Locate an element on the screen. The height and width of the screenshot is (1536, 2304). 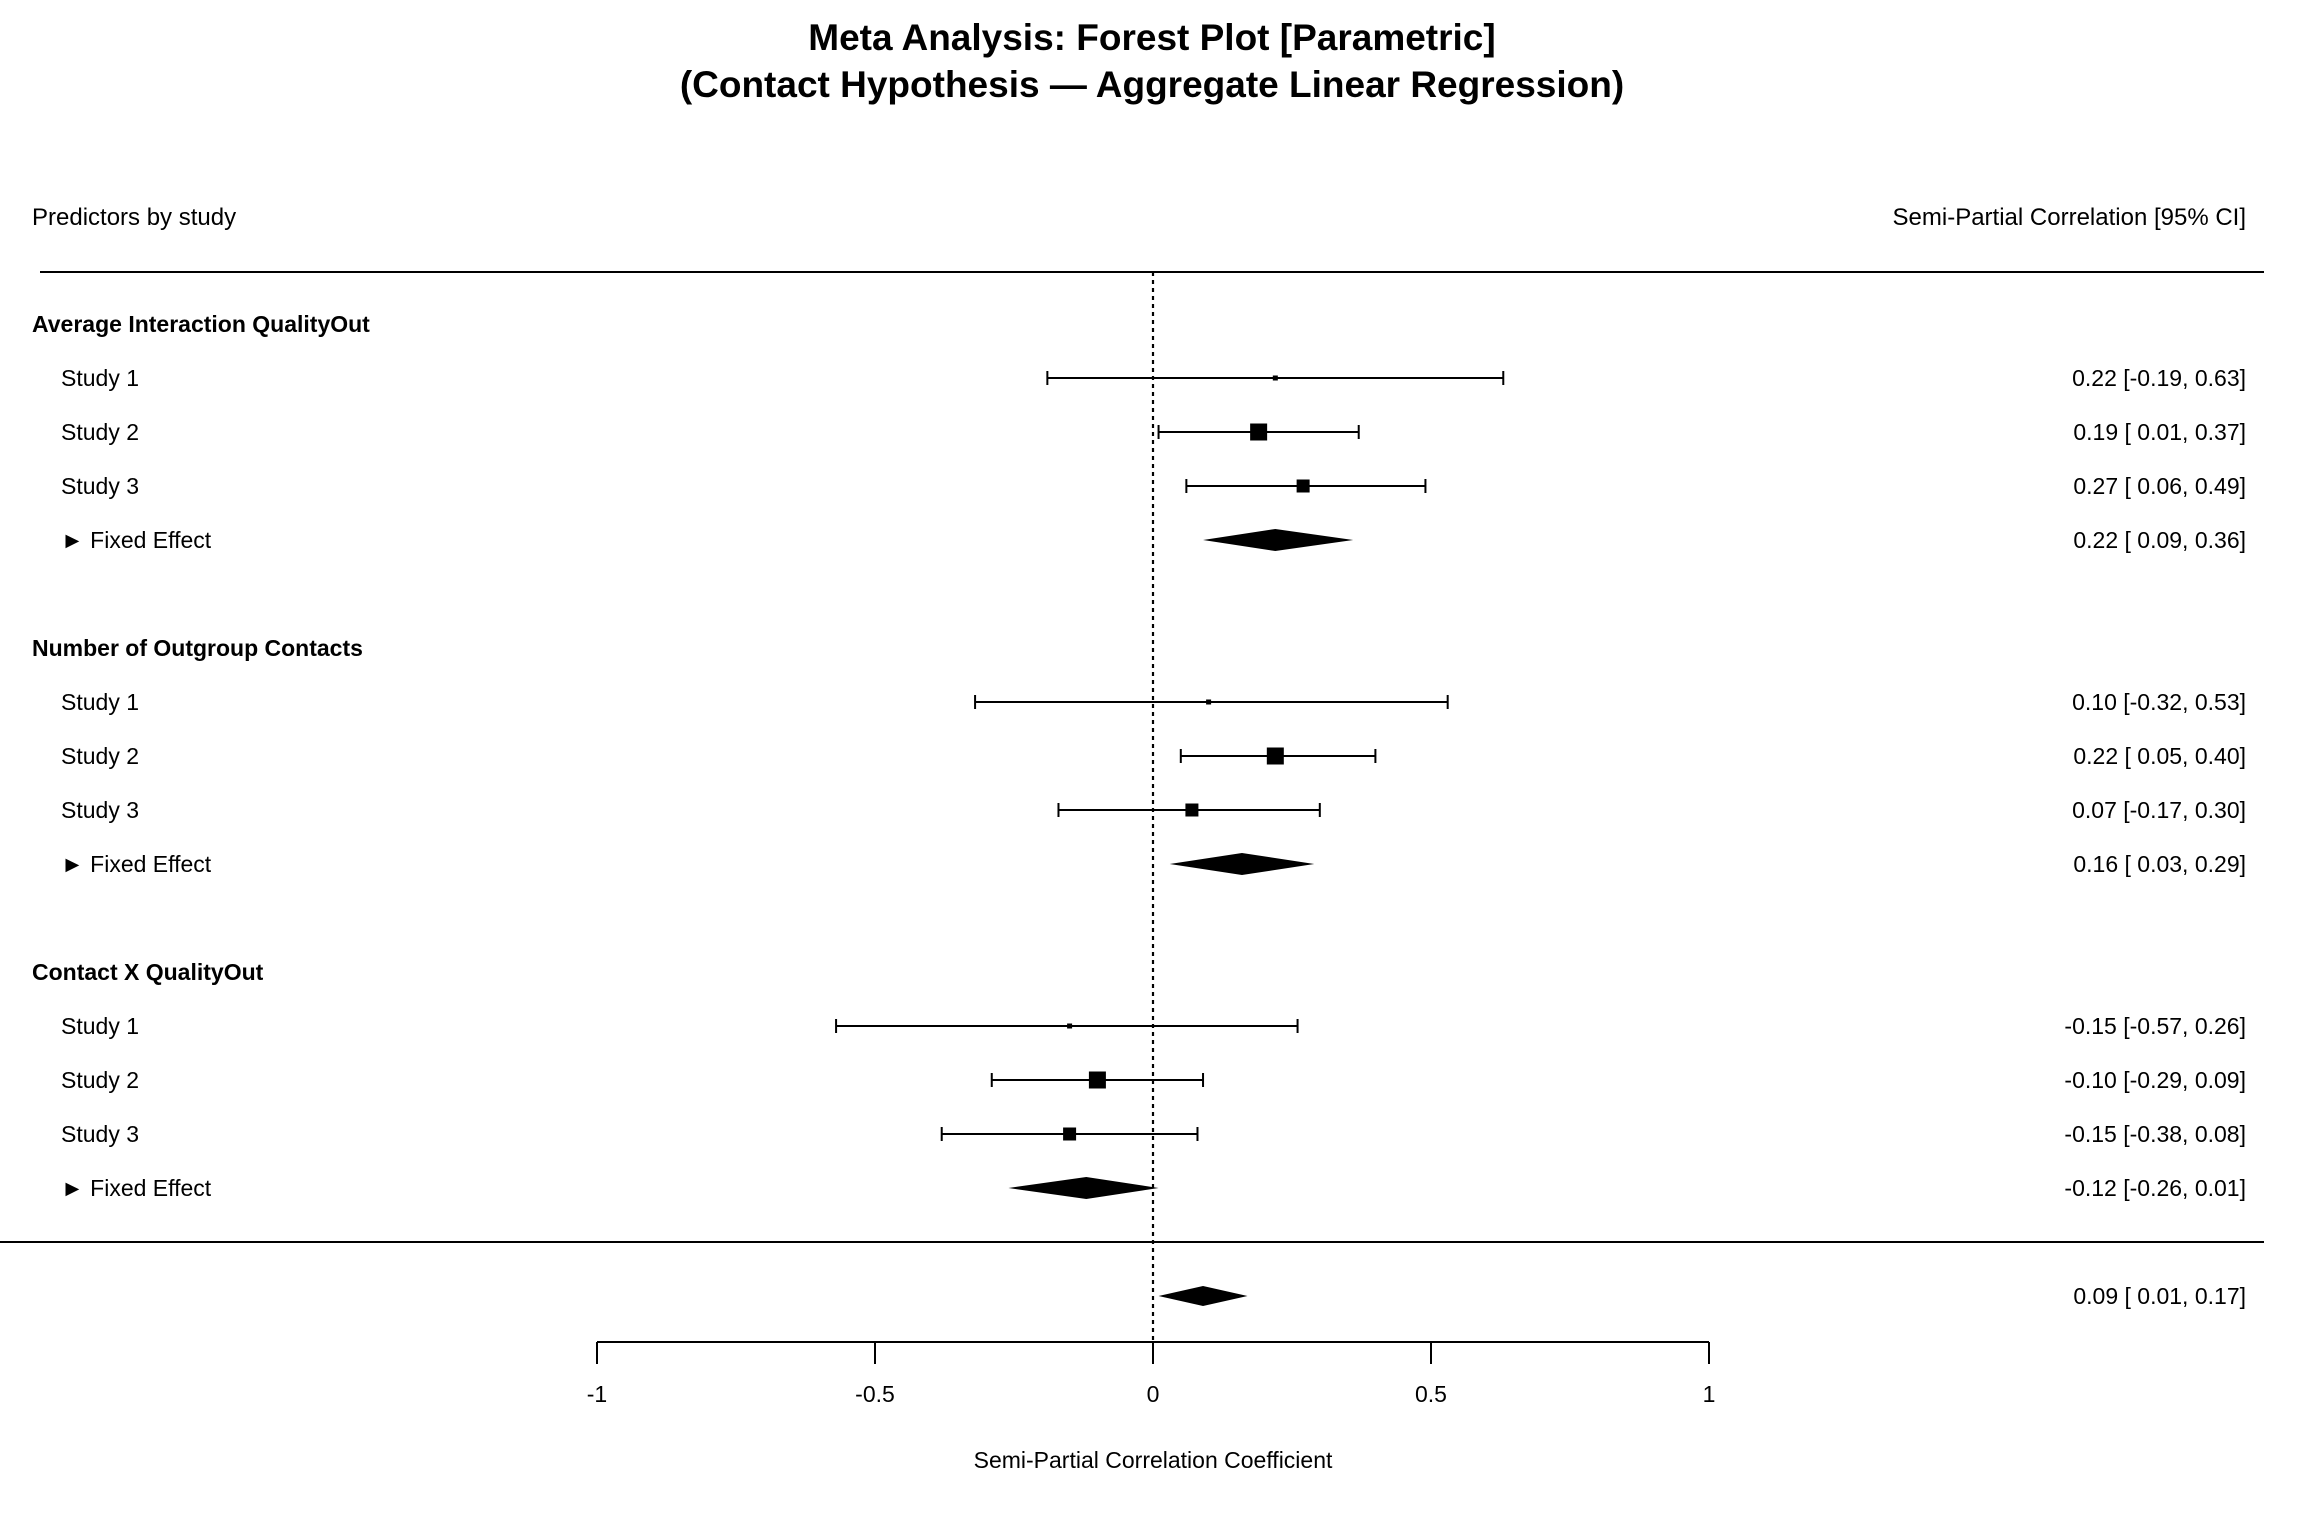
ci-text: 0.16 [ 0.03, 0.29] is located at coordinates (2159, 864).